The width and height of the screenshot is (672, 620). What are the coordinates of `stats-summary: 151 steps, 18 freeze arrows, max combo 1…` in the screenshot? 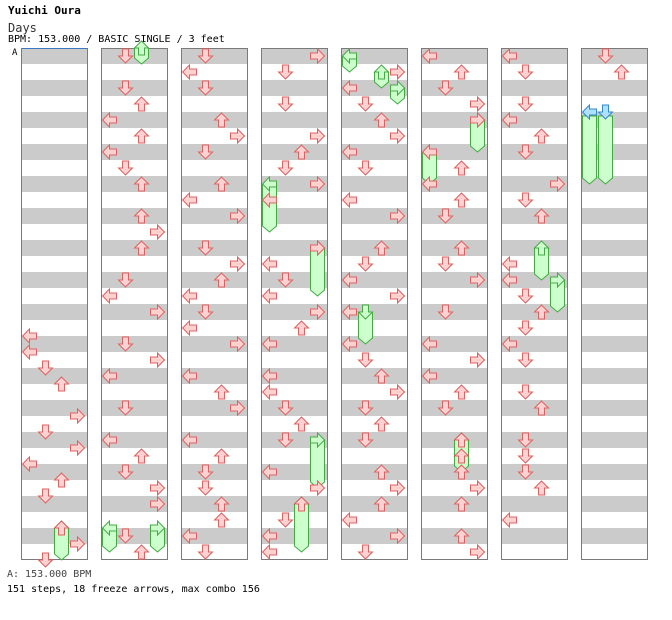 It's located at (133, 589).